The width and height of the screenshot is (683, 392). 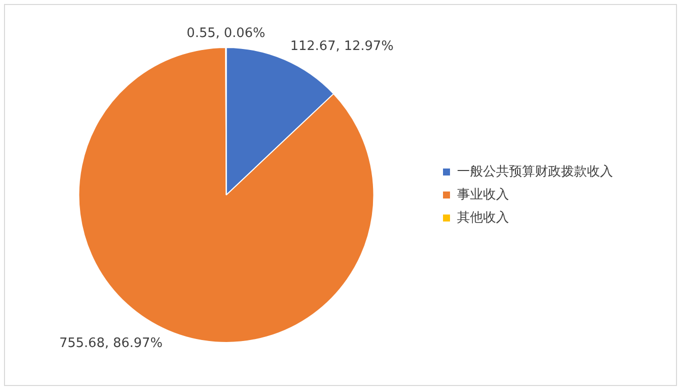 I want to click on data-label: 0.55, 0.06%, so click(x=226, y=33).